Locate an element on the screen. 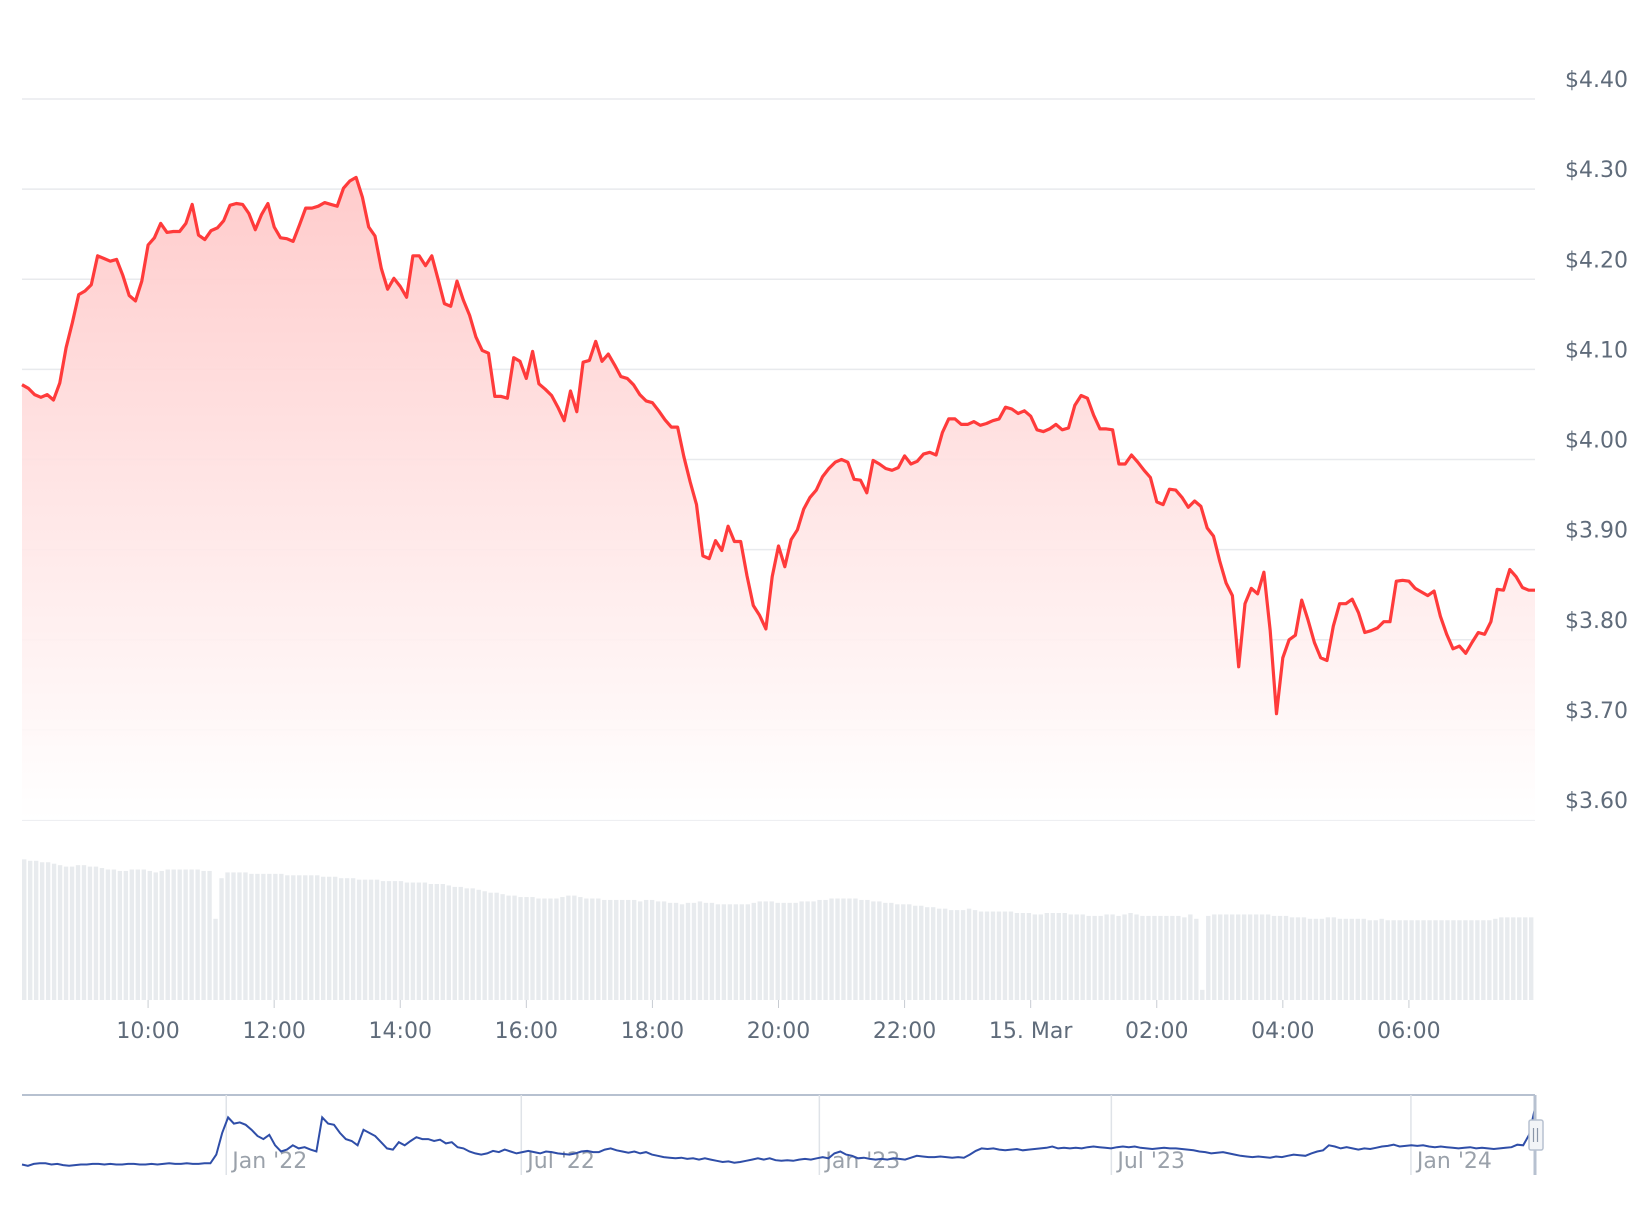  y-tick-label: $4.30 is located at coordinates (1596, 170).